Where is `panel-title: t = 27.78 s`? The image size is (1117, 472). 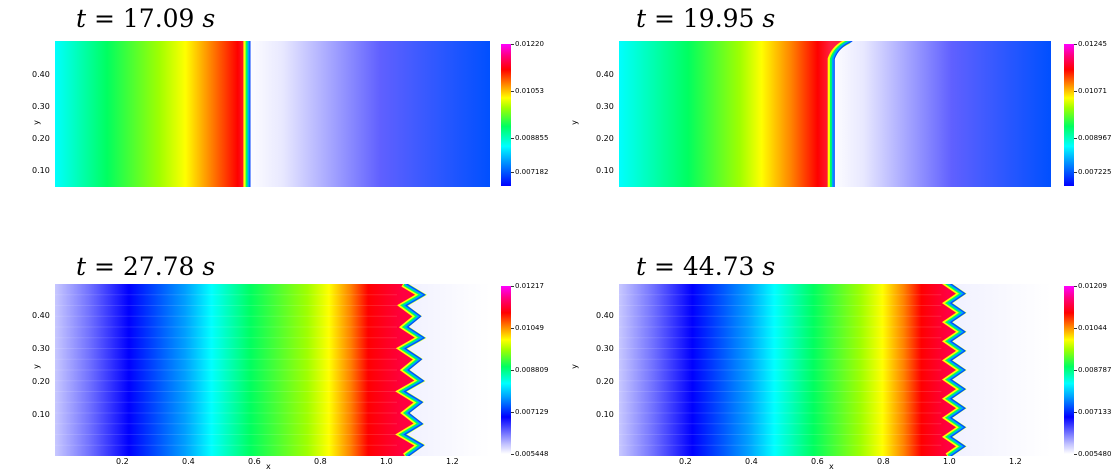
panel-title: t = 27.78 s is located at coordinates (146, 266).